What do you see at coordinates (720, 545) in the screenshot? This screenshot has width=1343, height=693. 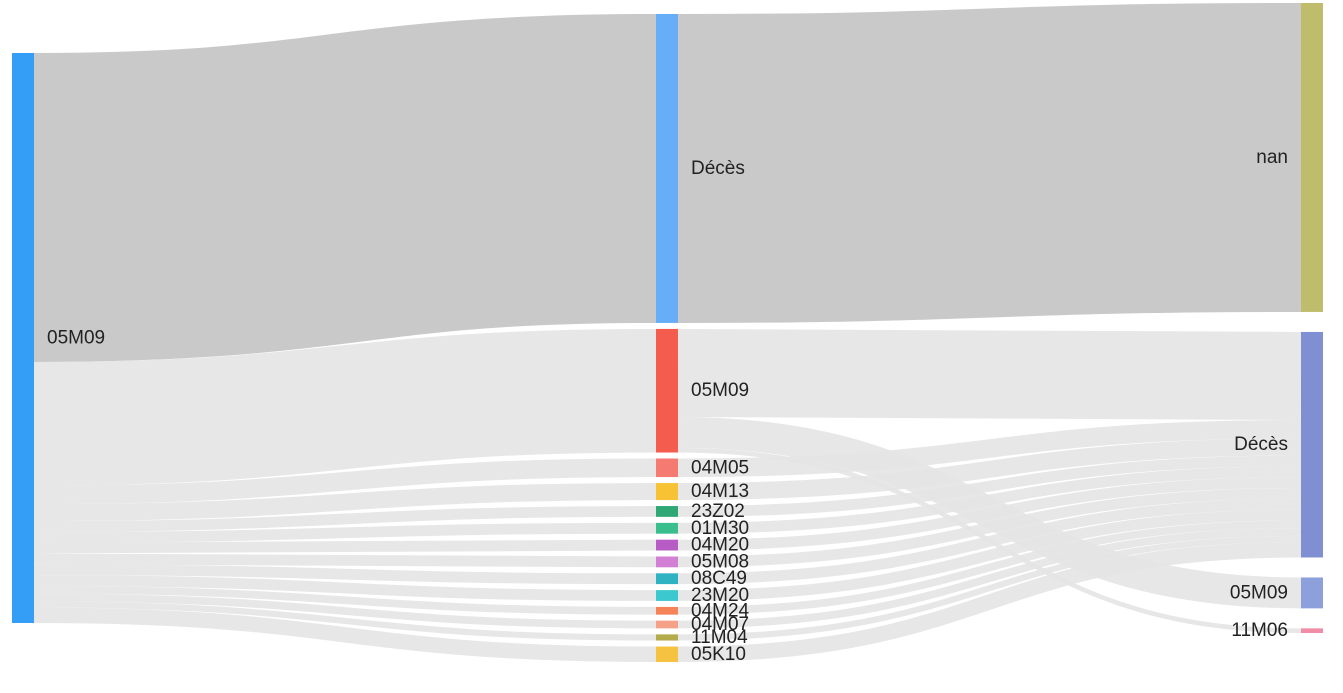 I see `sankey-node-label-m_04M20: 04M20` at bounding box center [720, 545].